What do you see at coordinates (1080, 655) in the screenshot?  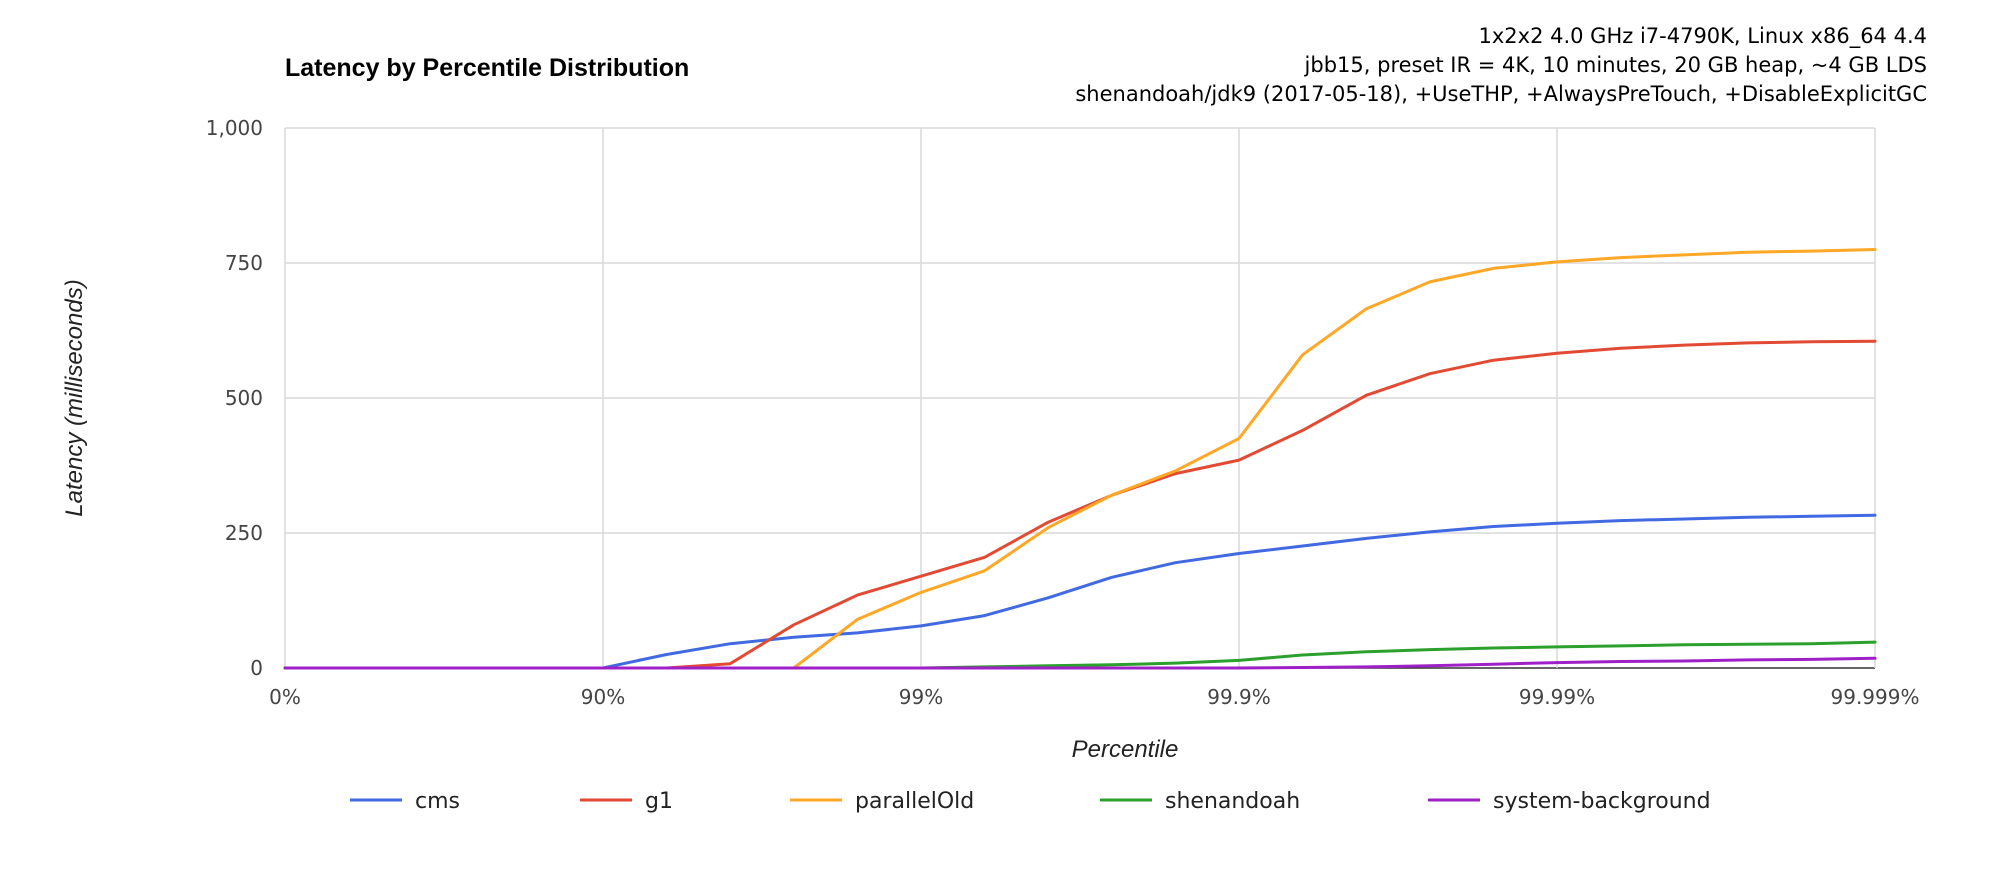 I see `series-line-shenandoah` at bounding box center [1080, 655].